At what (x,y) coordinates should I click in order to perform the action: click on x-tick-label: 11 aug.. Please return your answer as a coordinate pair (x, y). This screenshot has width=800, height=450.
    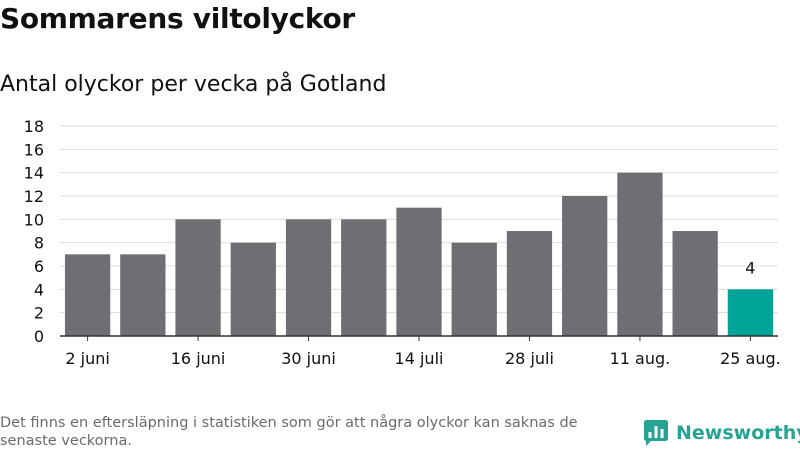
    Looking at the image, I should click on (640, 358).